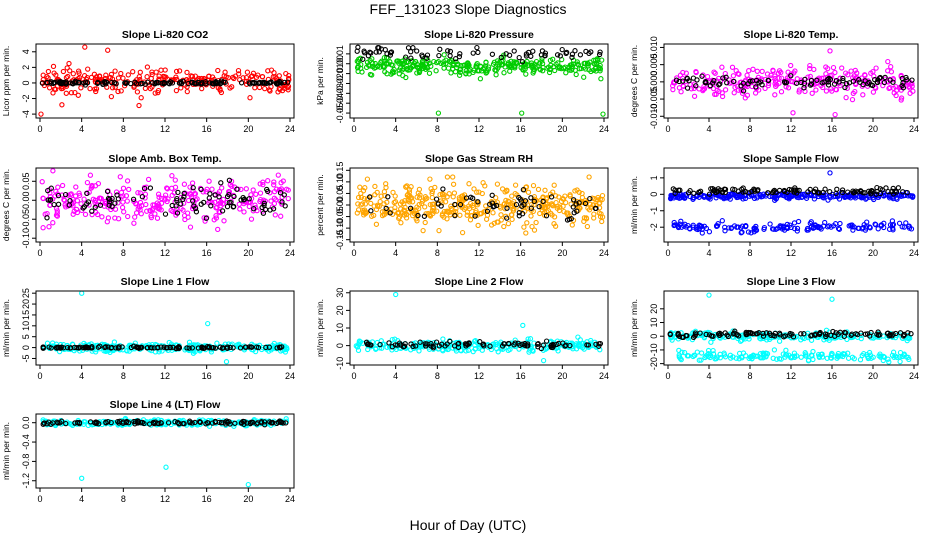 The height and width of the screenshot is (540, 936). What do you see at coordinates (340, 83) in the screenshot?
I see `y-tick-label: -0.02` at bounding box center [340, 83].